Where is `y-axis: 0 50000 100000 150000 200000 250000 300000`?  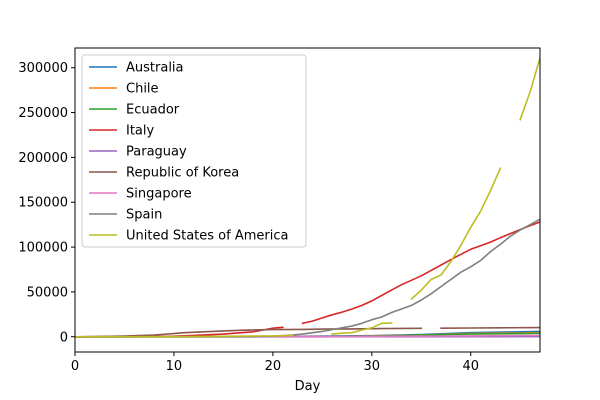
y-axis: 0 50000 100000 150000 200000 250000 300000 is located at coordinates (46, 203).